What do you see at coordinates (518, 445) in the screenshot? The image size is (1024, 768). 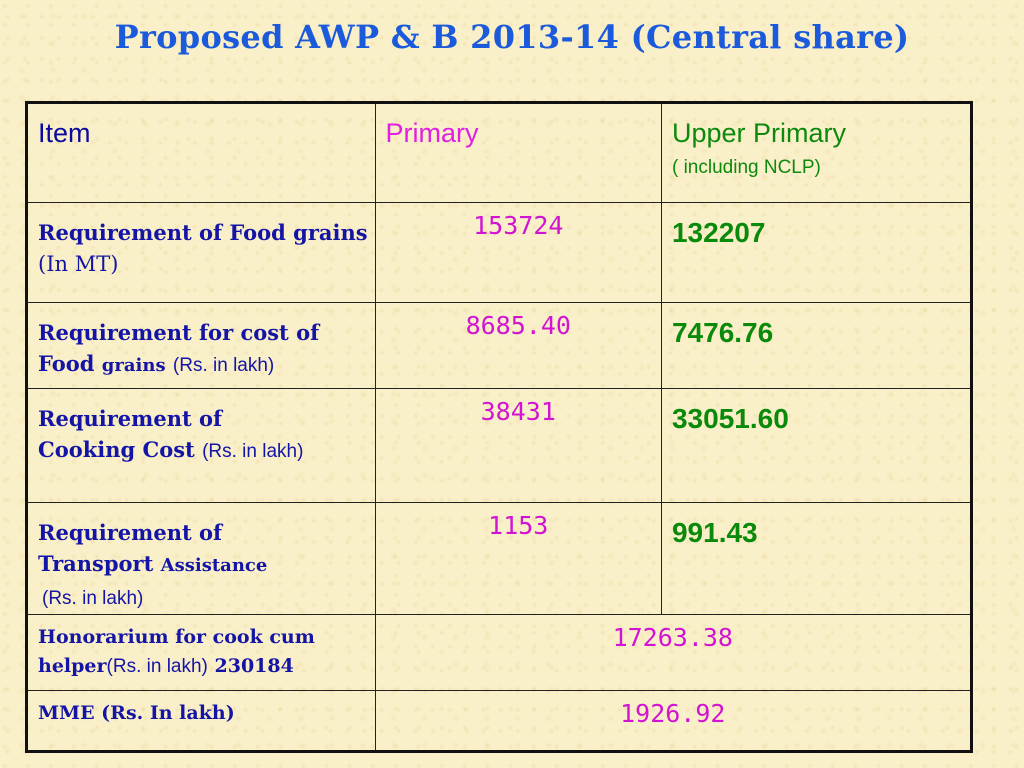 I see `primary-value-cell: 38431` at bounding box center [518, 445].